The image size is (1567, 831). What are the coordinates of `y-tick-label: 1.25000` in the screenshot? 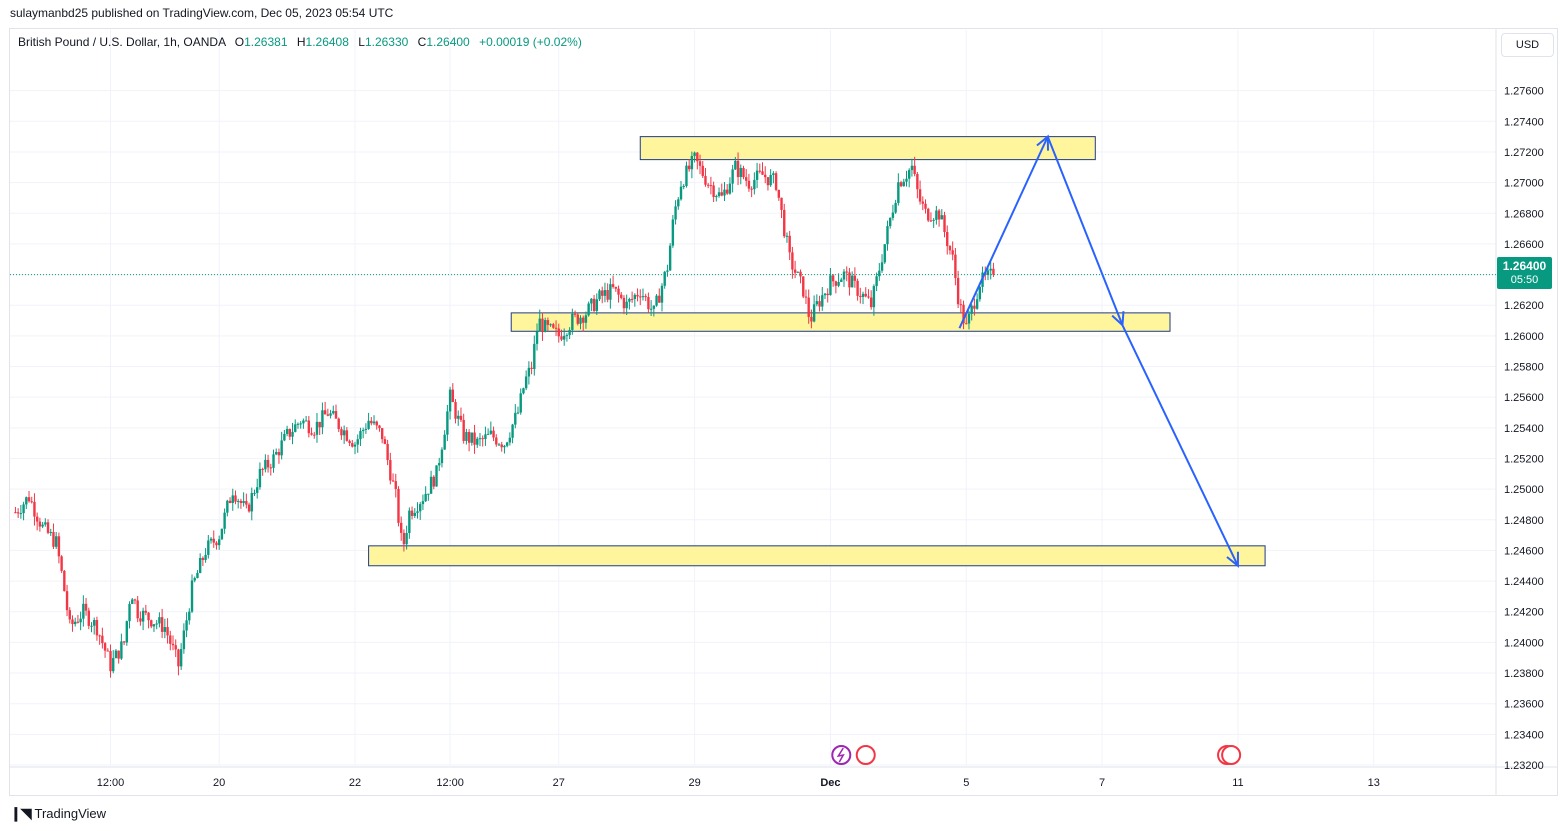 It's located at (1524, 490).